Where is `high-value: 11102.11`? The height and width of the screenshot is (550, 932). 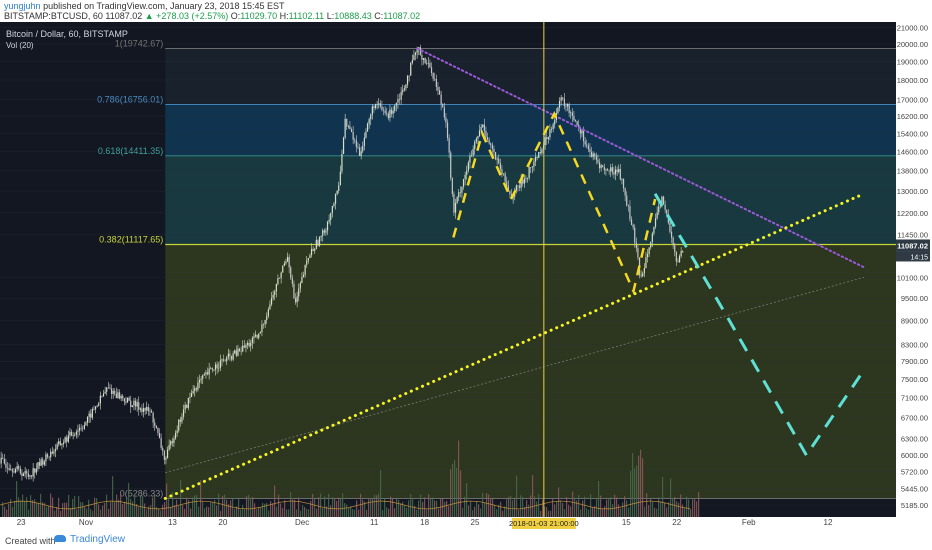
high-value: 11102.11 is located at coordinates (306, 16).